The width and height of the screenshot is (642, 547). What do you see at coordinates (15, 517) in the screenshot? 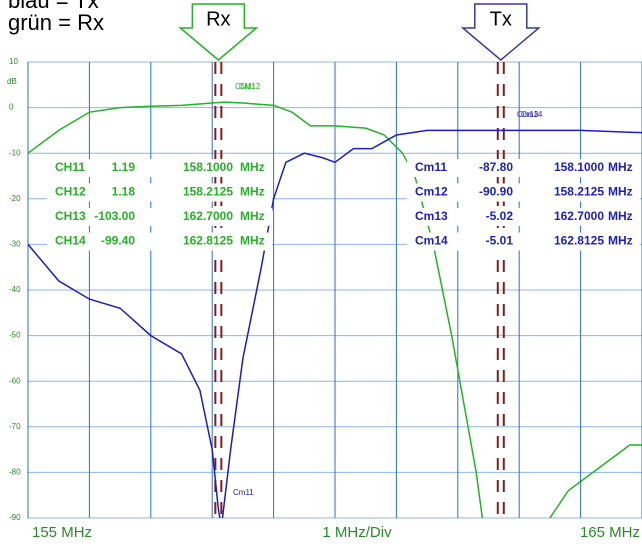
I see `y-tick-label: -90` at bounding box center [15, 517].